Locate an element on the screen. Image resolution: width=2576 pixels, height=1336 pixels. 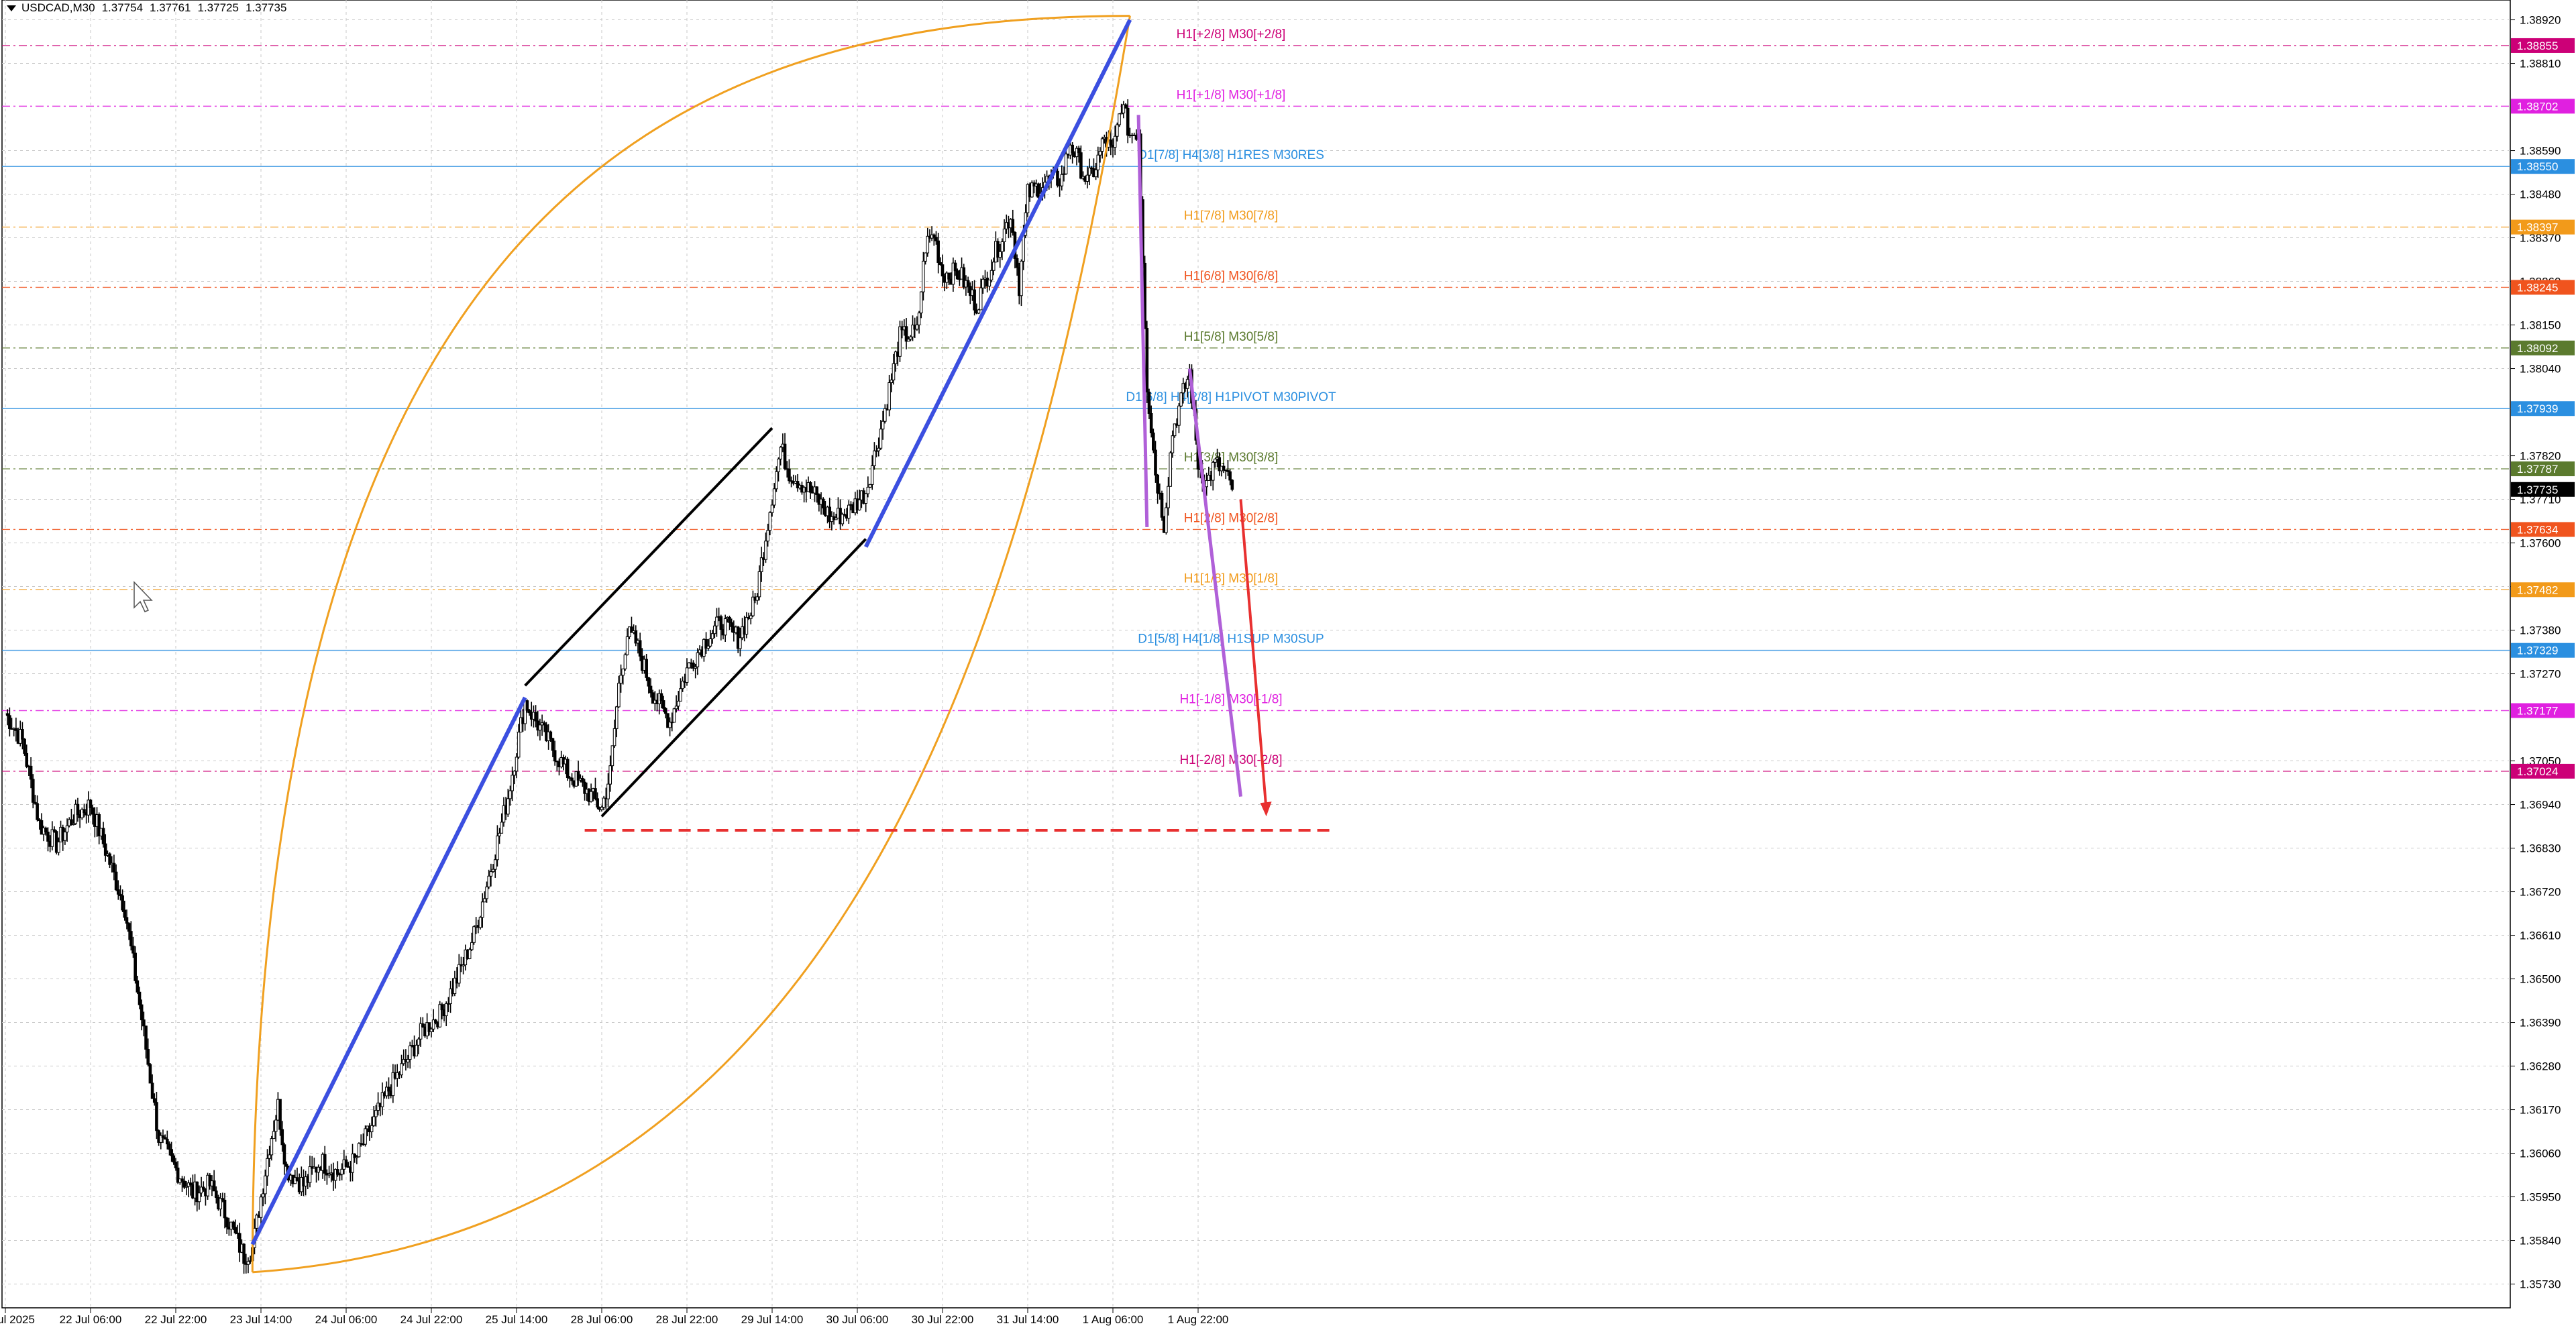
x-tick-label: 22 Jul 06:00 is located at coordinates (91, 1320).